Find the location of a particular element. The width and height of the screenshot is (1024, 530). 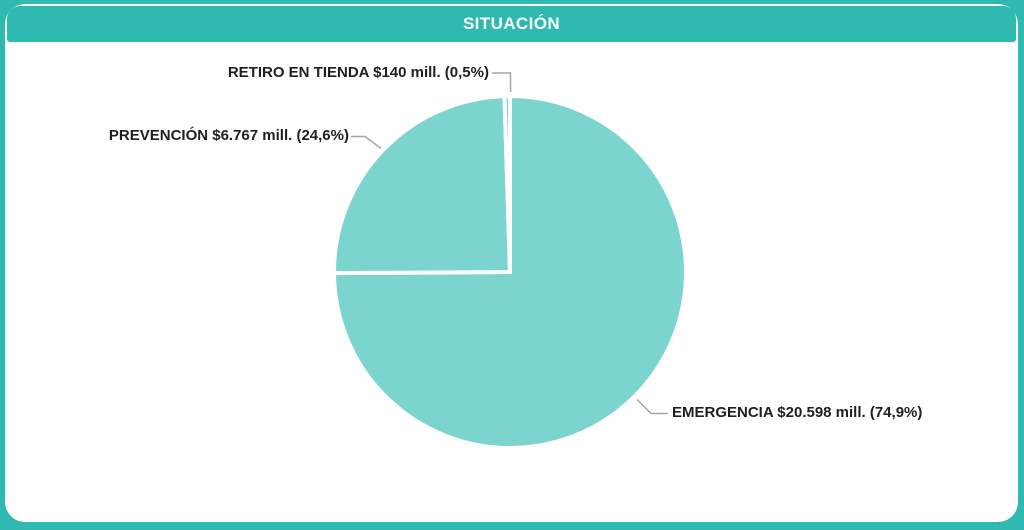

pie-slice-prevencion is located at coordinates (422, 185).